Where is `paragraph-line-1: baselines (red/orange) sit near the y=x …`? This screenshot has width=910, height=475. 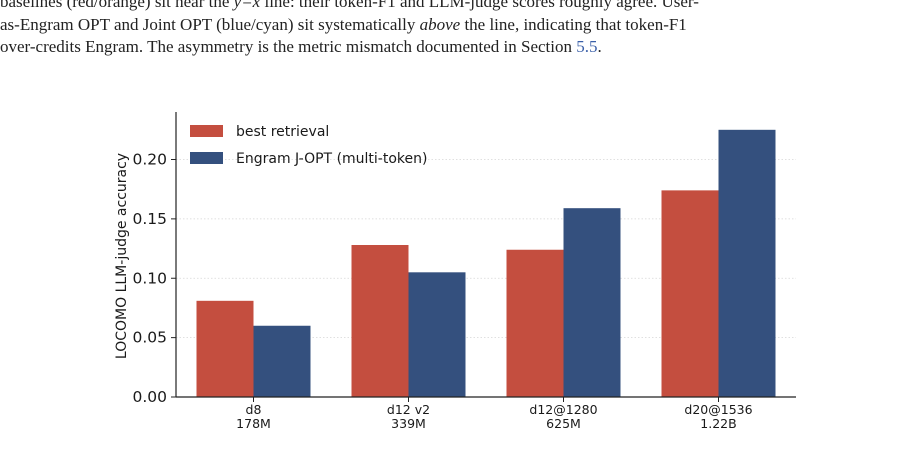
paragraph-line-1: baselines (red/orange) sit near the y=x … is located at coordinates (452, 7).